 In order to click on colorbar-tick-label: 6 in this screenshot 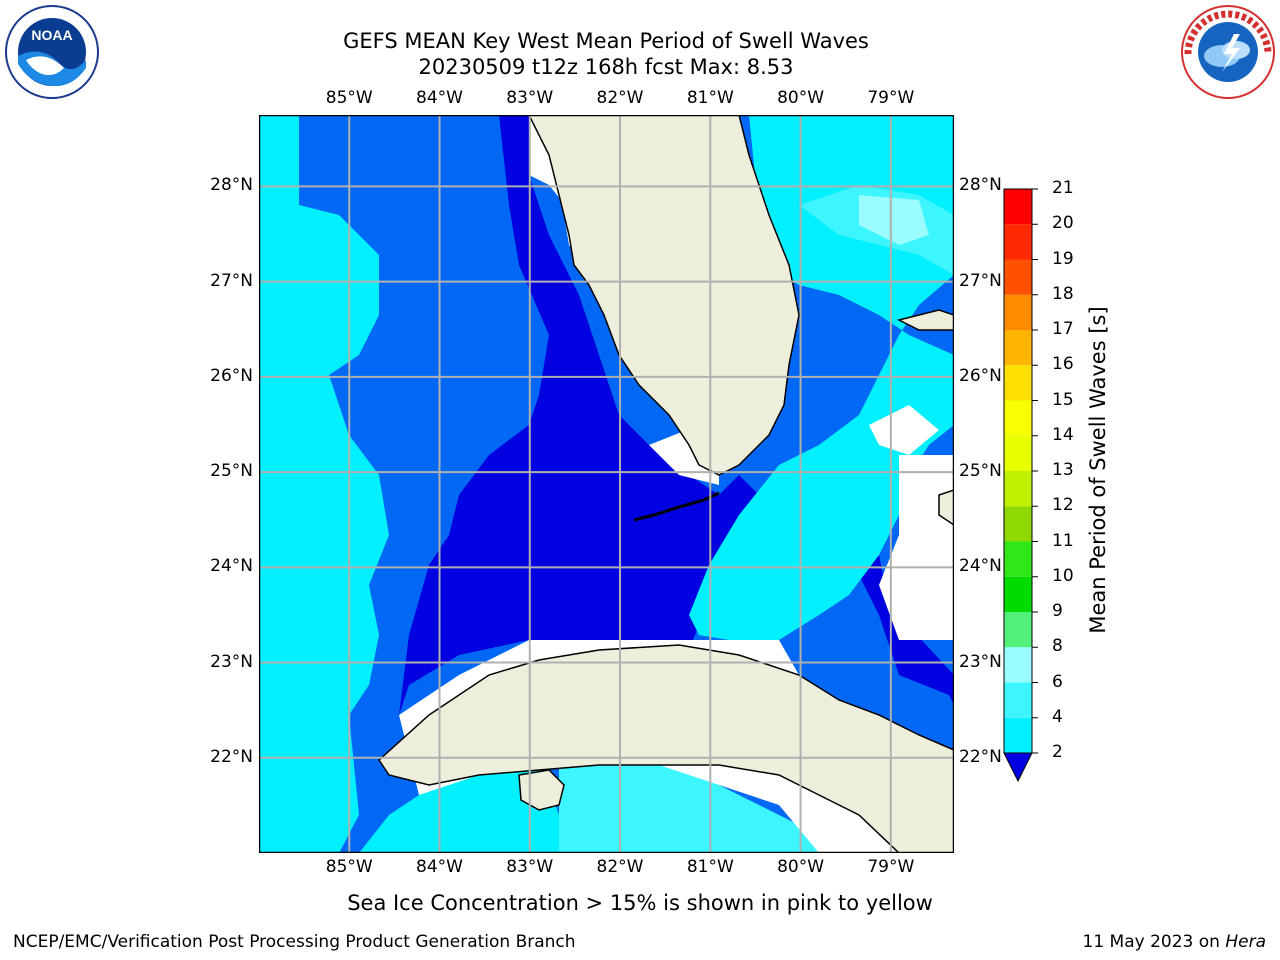, I will do `click(1057, 681)`.